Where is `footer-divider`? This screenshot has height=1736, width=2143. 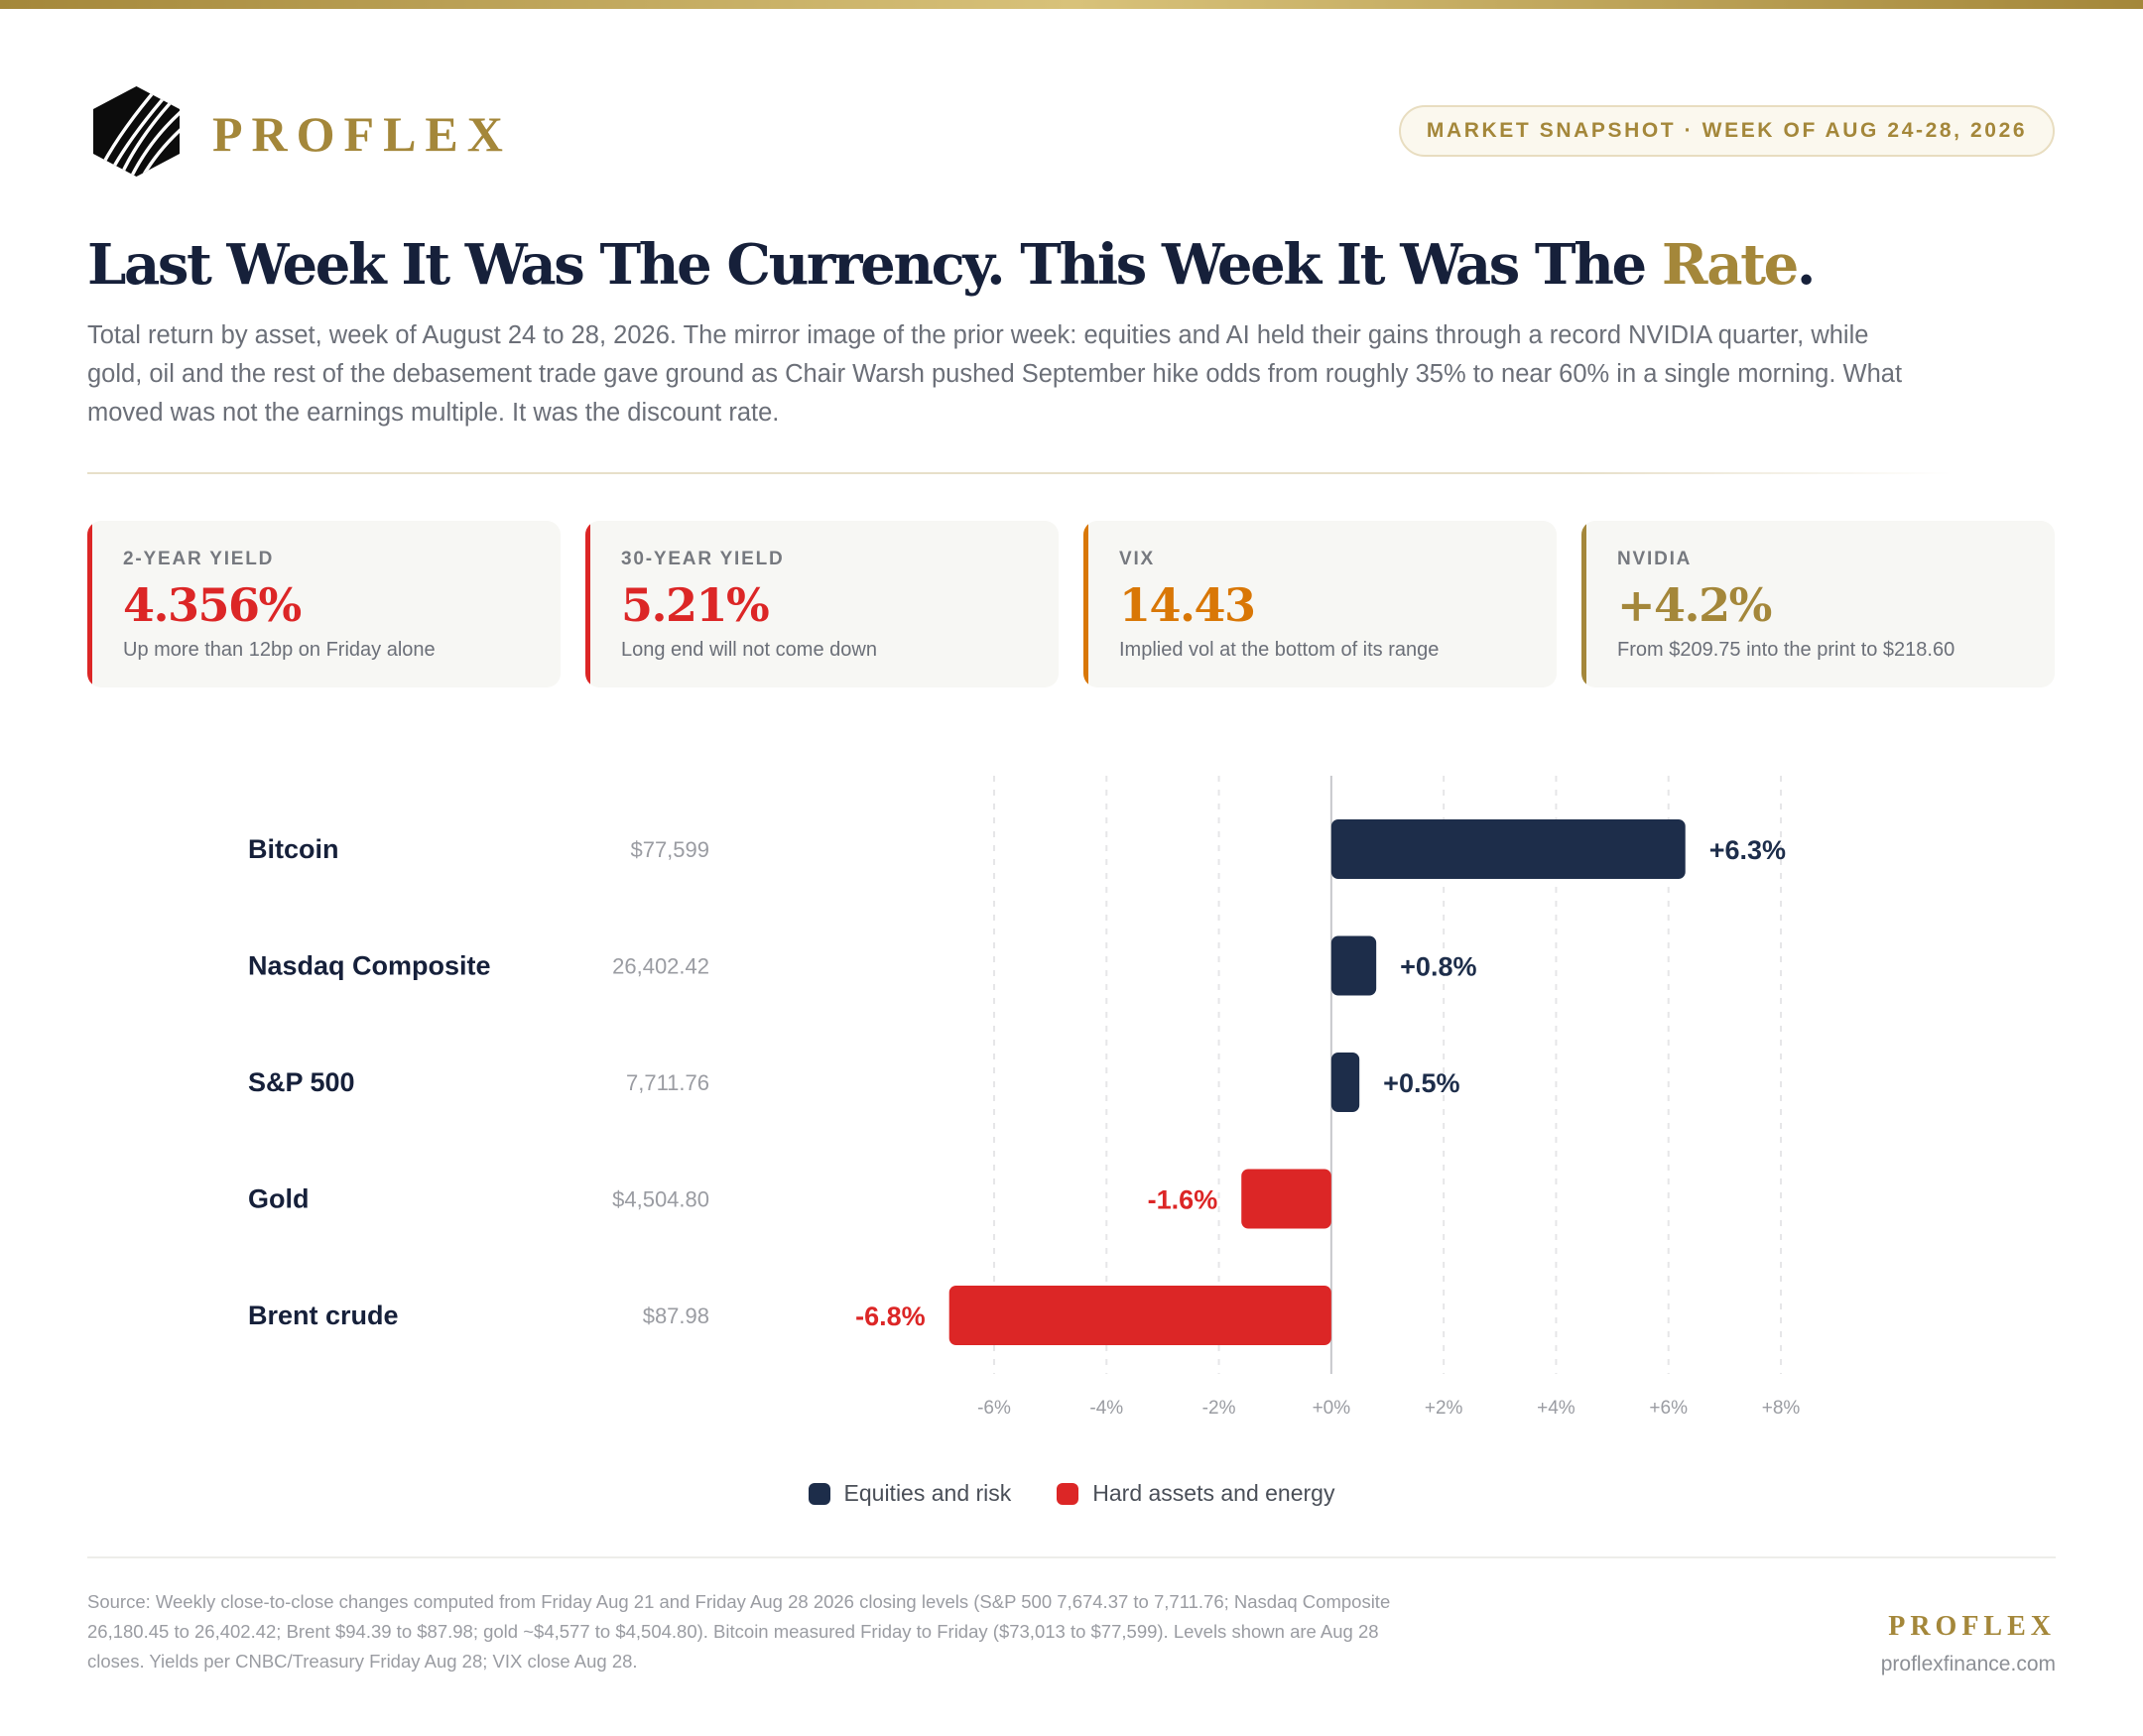
footer-divider is located at coordinates (1071, 1557).